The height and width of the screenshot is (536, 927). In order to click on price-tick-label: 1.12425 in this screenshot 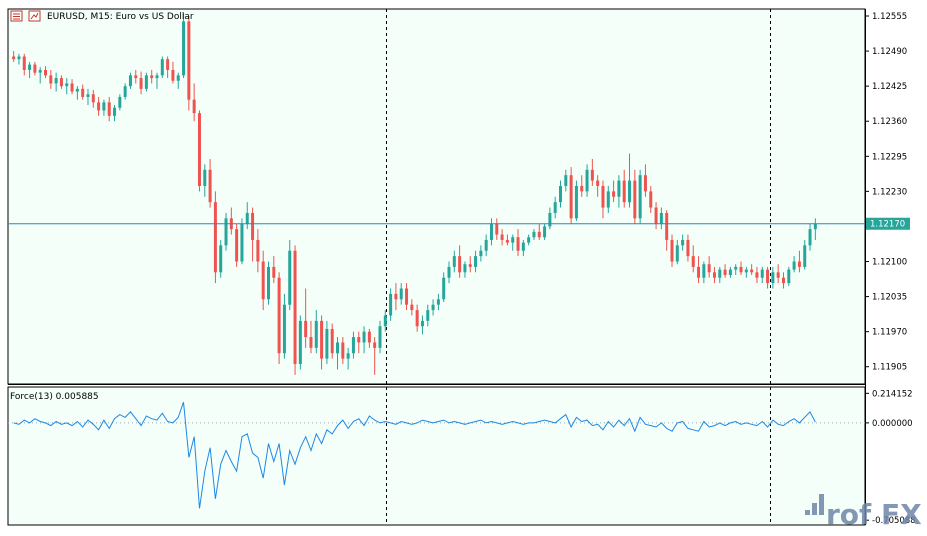, I will do `click(889, 87)`.